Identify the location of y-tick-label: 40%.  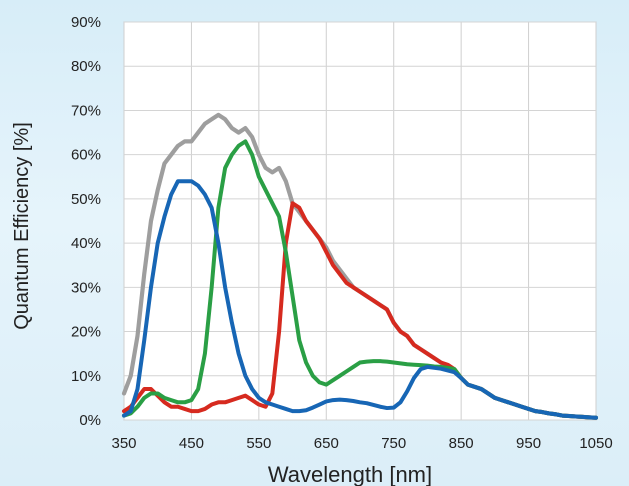
(86, 243).